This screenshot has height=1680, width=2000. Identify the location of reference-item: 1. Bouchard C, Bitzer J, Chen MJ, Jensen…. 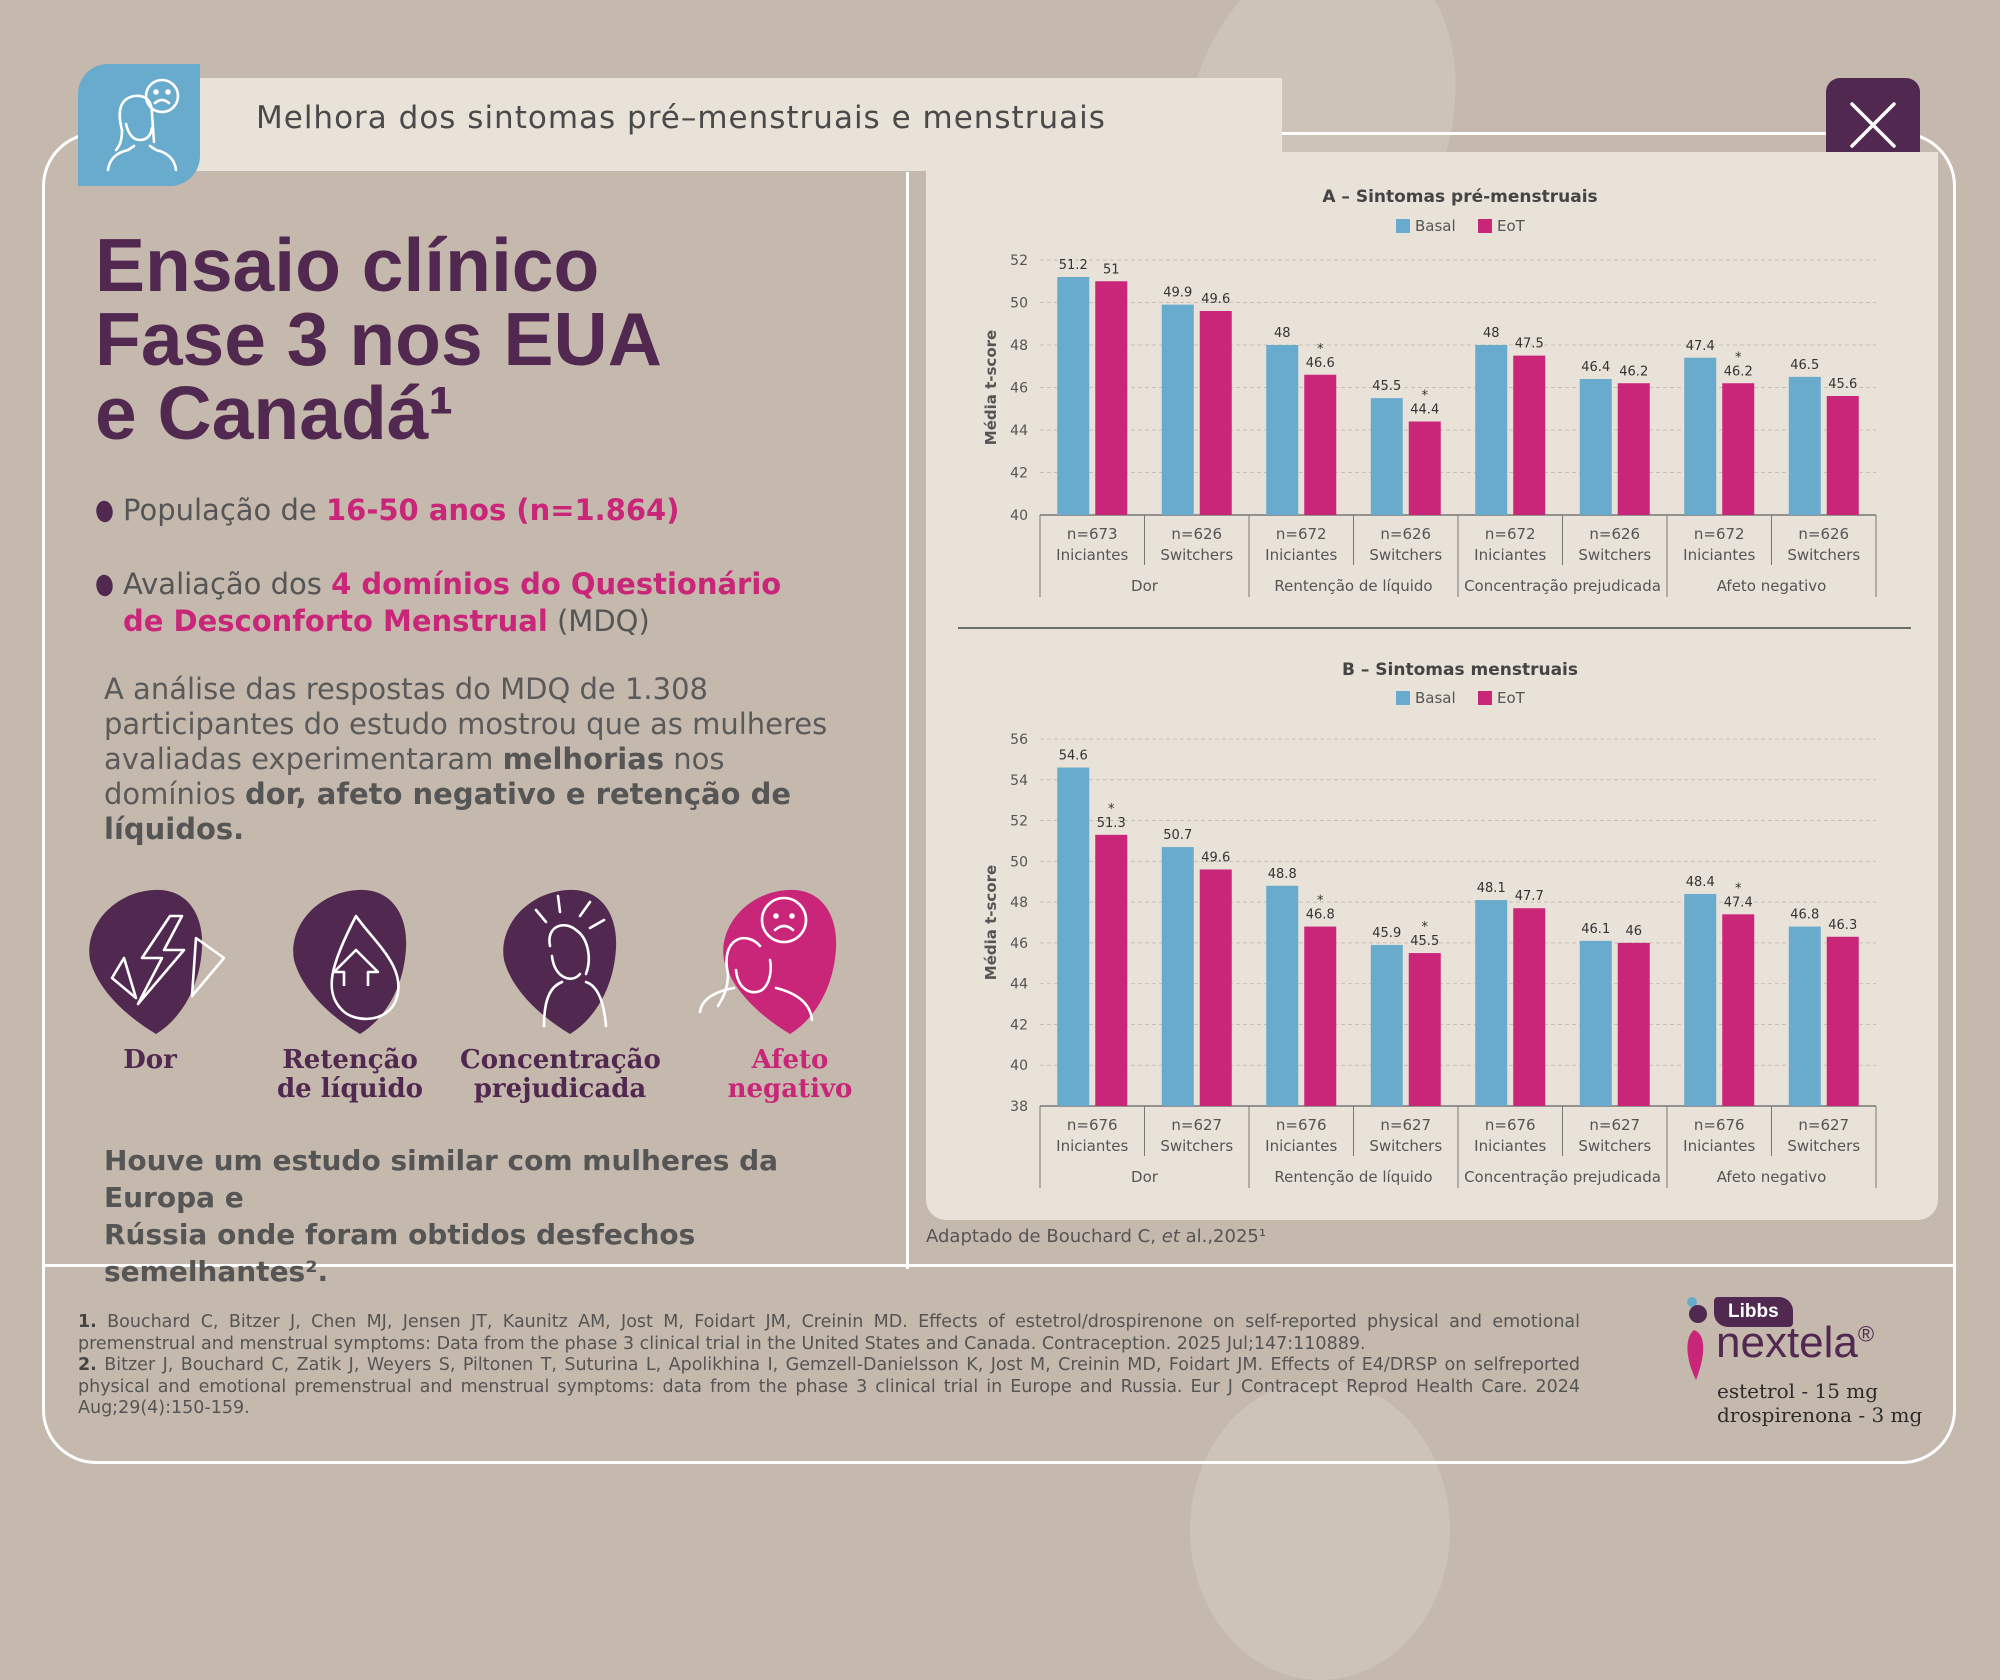
(829, 1333).